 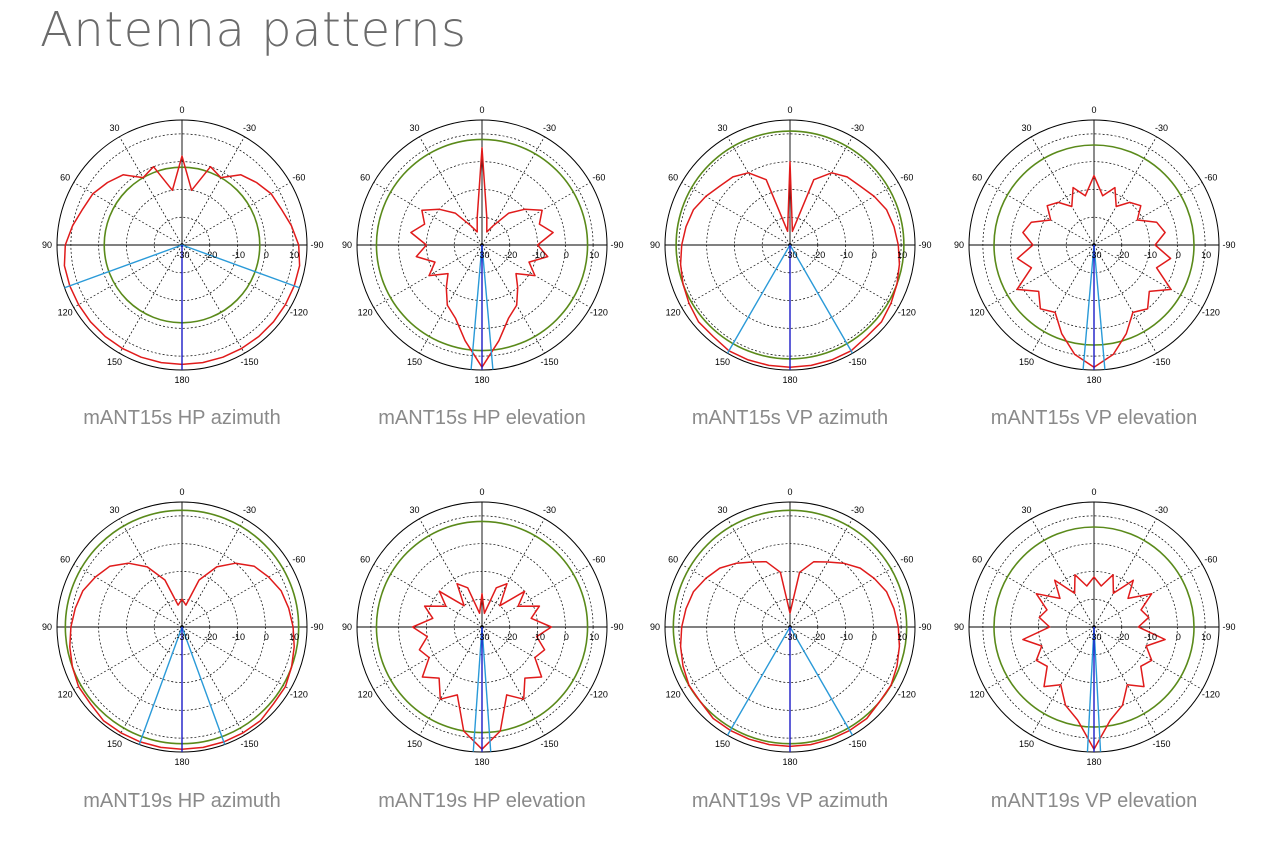 What do you see at coordinates (722, 510) in the screenshot?
I see `angle-tick-label: 30` at bounding box center [722, 510].